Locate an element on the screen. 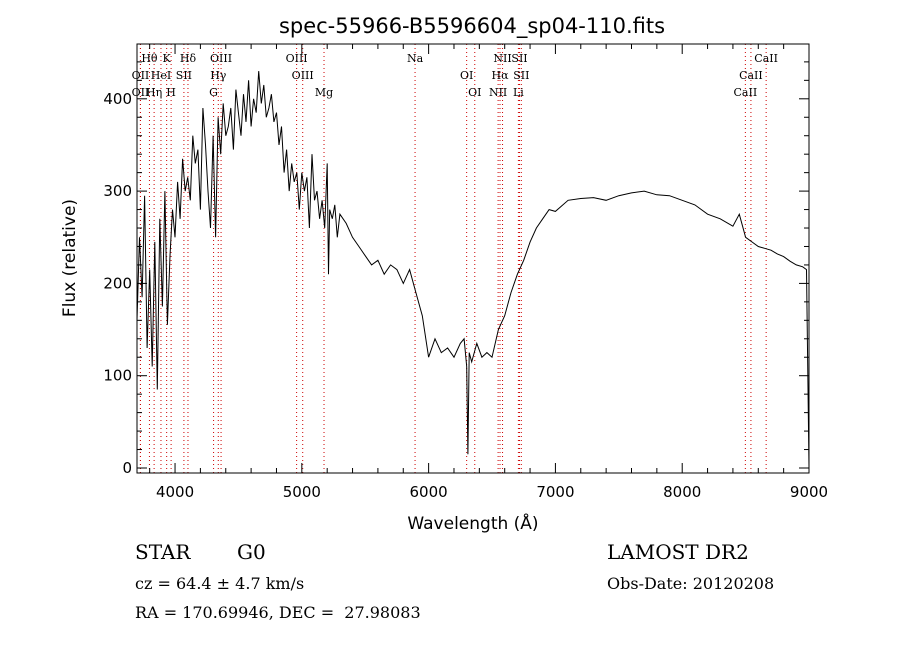 The width and height of the screenshot is (900, 650). coordinates: RA = 170.69946, DEC = 27.98083 is located at coordinates (278, 612).